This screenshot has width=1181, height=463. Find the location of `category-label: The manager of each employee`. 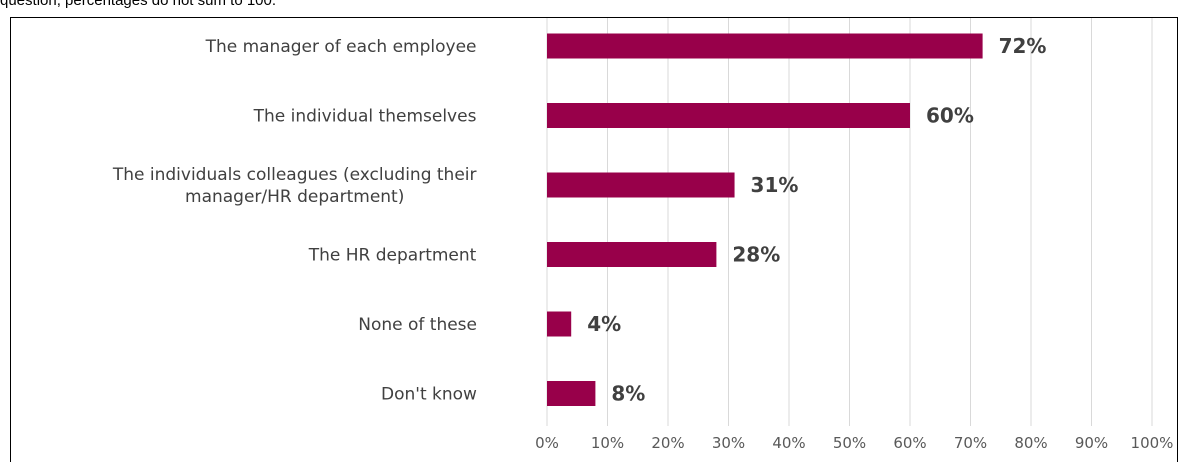

category-label: The manager of each employee is located at coordinates (341, 47).